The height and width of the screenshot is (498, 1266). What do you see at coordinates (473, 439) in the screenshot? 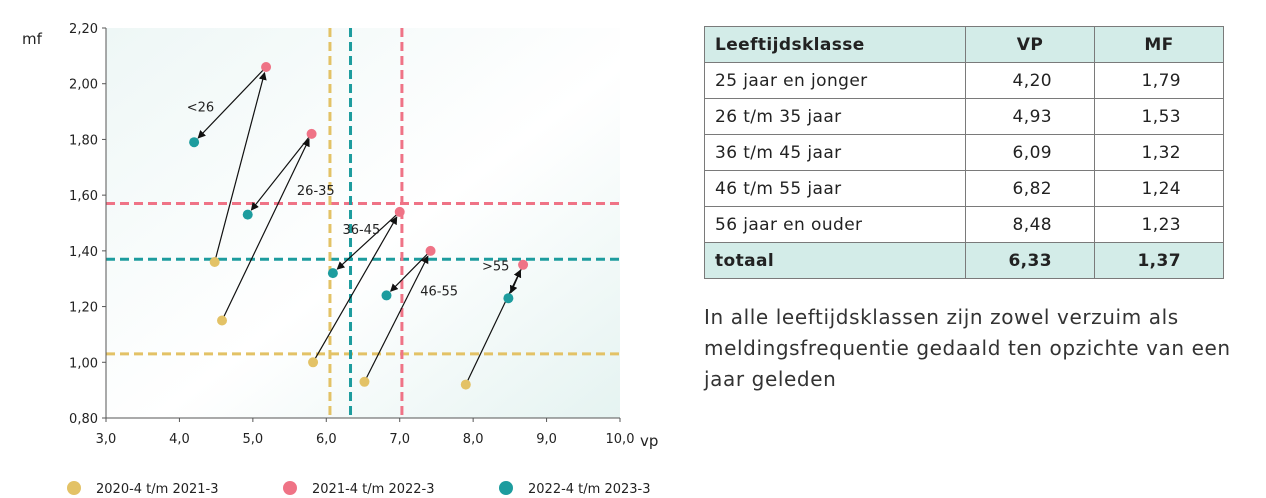
I see `x-tick-label: 8,0` at bounding box center [473, 439].